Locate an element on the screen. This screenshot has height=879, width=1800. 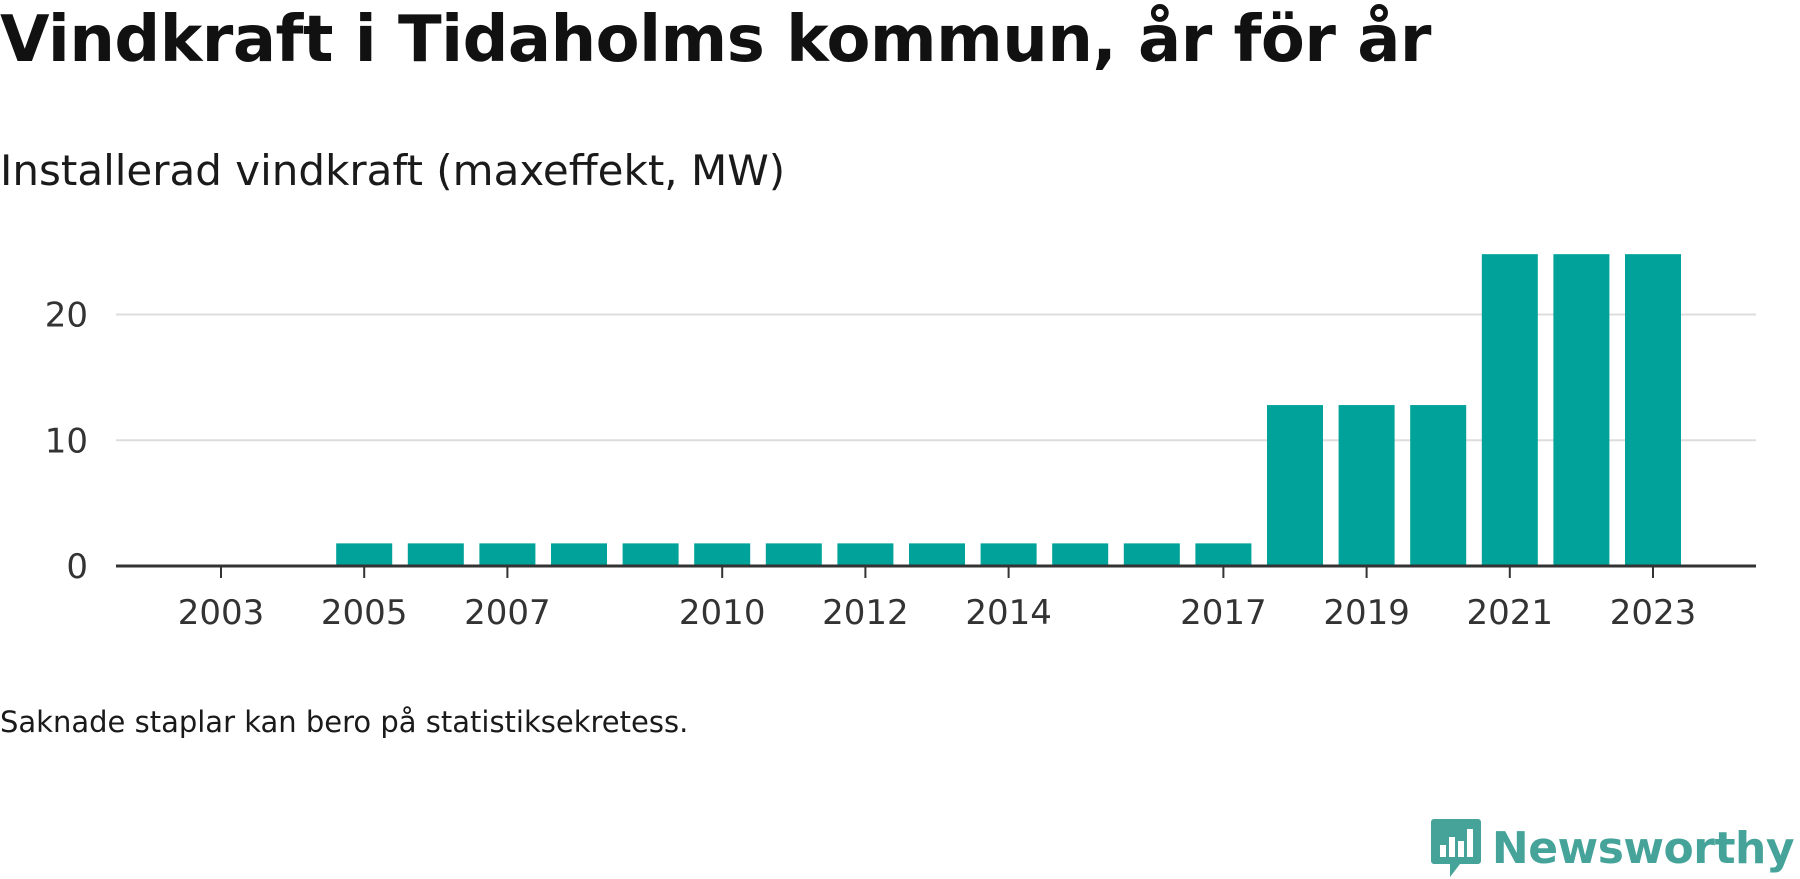
bar-2005 is located at coordinates (364, 554).